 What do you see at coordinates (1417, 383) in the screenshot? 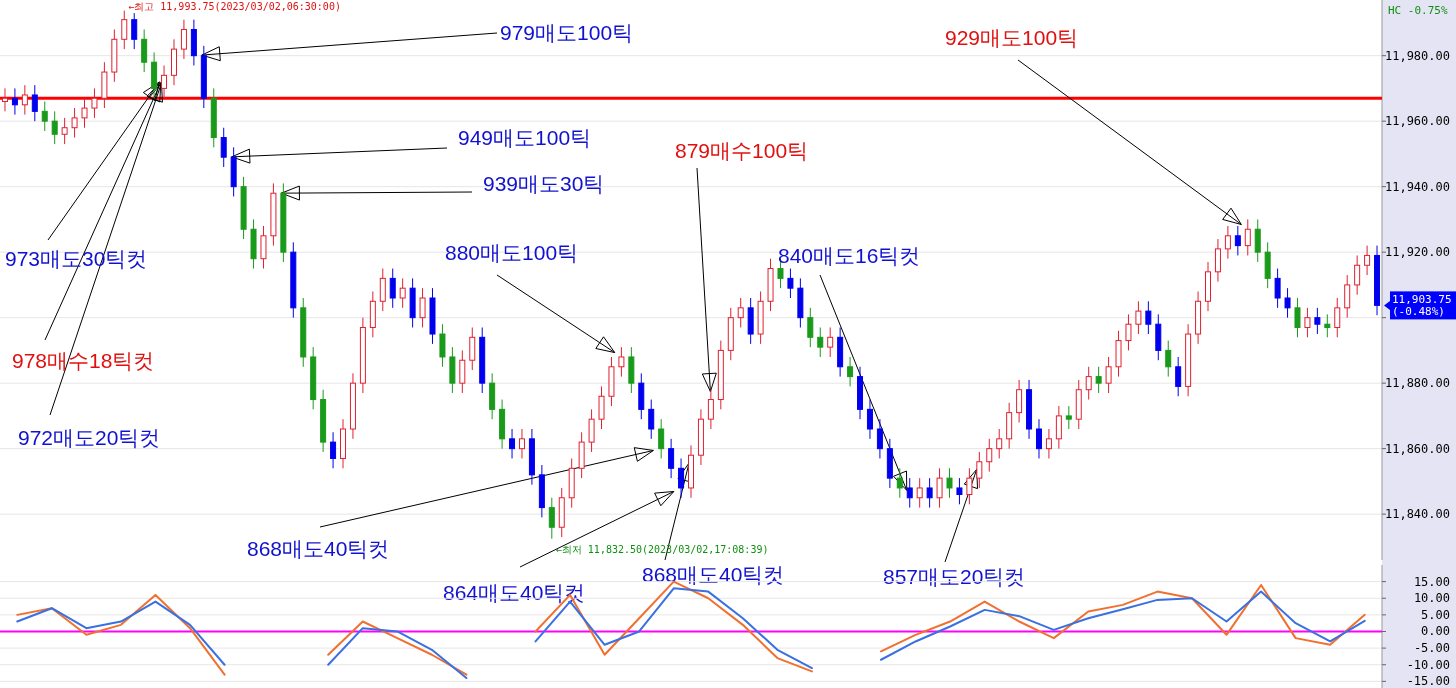
I see `y-tick-label: 11,880.00` at bounding box center [1417, 383].